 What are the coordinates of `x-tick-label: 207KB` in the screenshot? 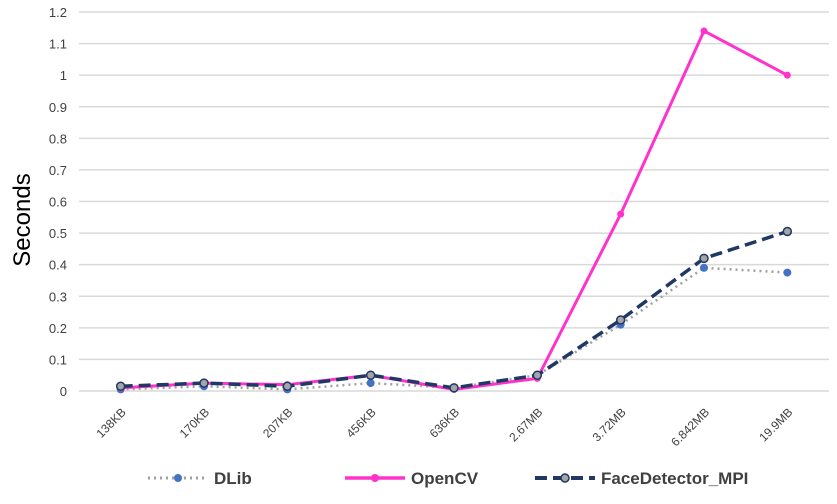 It's located at (277, 422).